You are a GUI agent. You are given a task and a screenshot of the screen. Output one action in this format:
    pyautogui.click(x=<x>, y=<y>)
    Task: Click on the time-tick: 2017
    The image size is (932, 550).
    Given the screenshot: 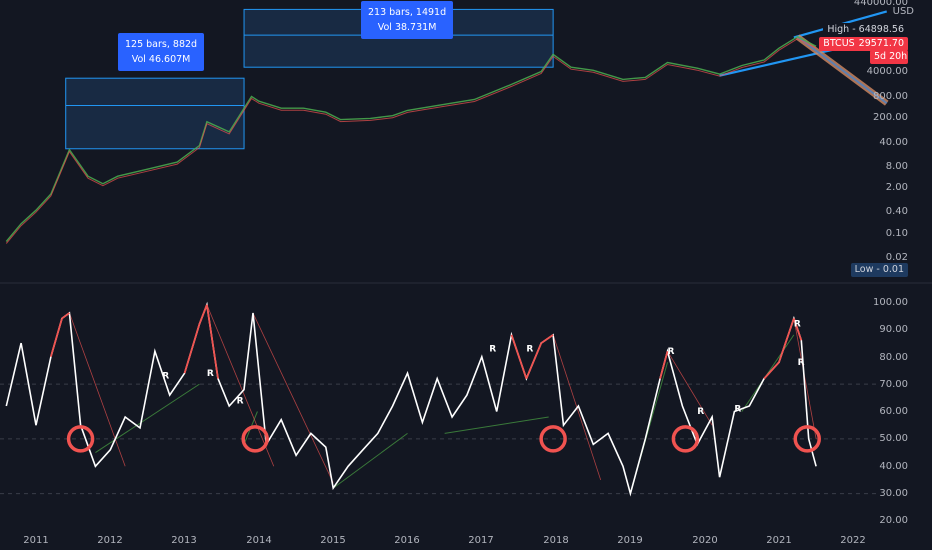 What is the action you would take?
    pyautogui.click(x=481, y=540)
    